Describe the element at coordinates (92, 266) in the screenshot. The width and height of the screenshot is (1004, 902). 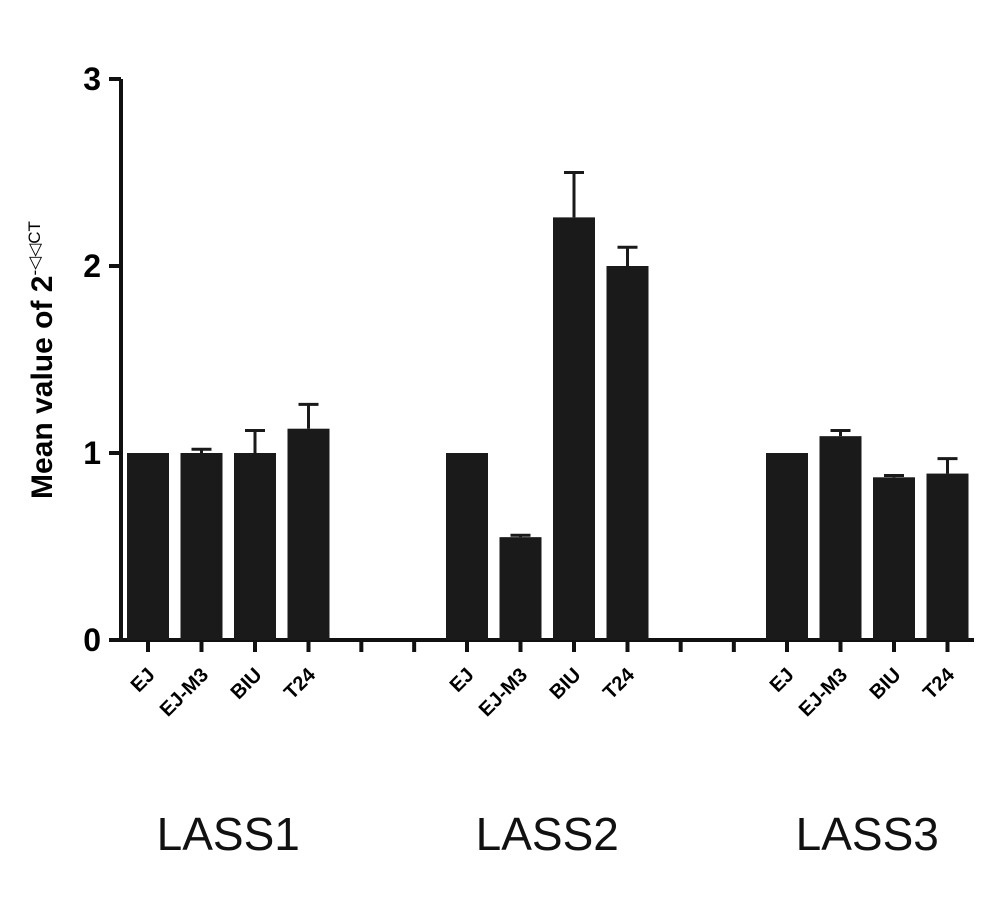
I see `y-tick-label: 2` at that location.